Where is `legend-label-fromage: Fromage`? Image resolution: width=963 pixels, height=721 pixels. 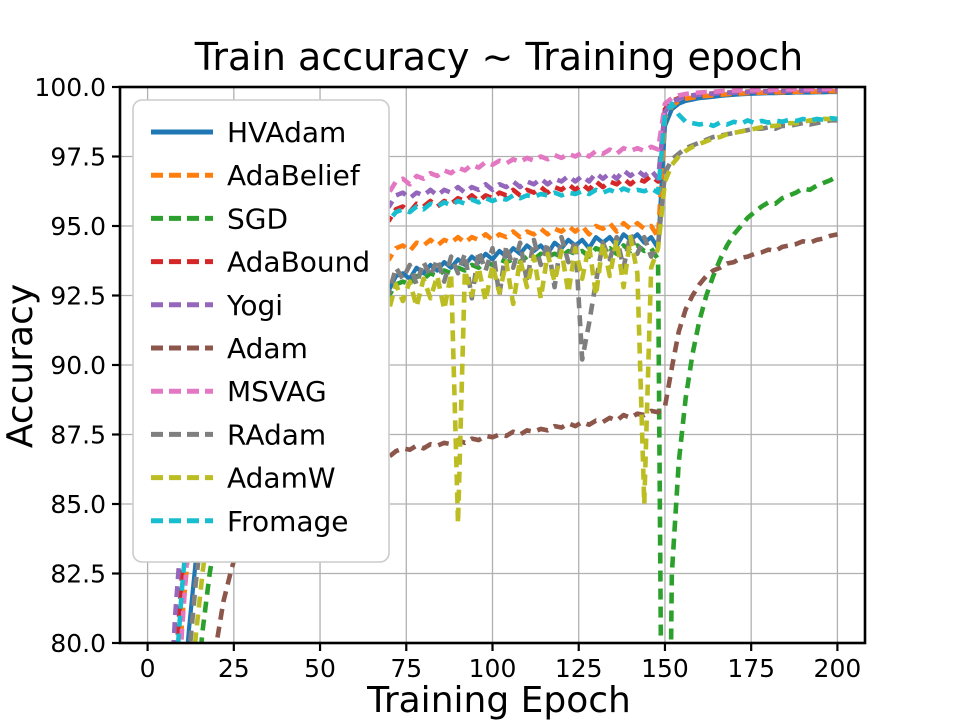
legend-label-fromage: Fromage is located at coordinates (288, 521).